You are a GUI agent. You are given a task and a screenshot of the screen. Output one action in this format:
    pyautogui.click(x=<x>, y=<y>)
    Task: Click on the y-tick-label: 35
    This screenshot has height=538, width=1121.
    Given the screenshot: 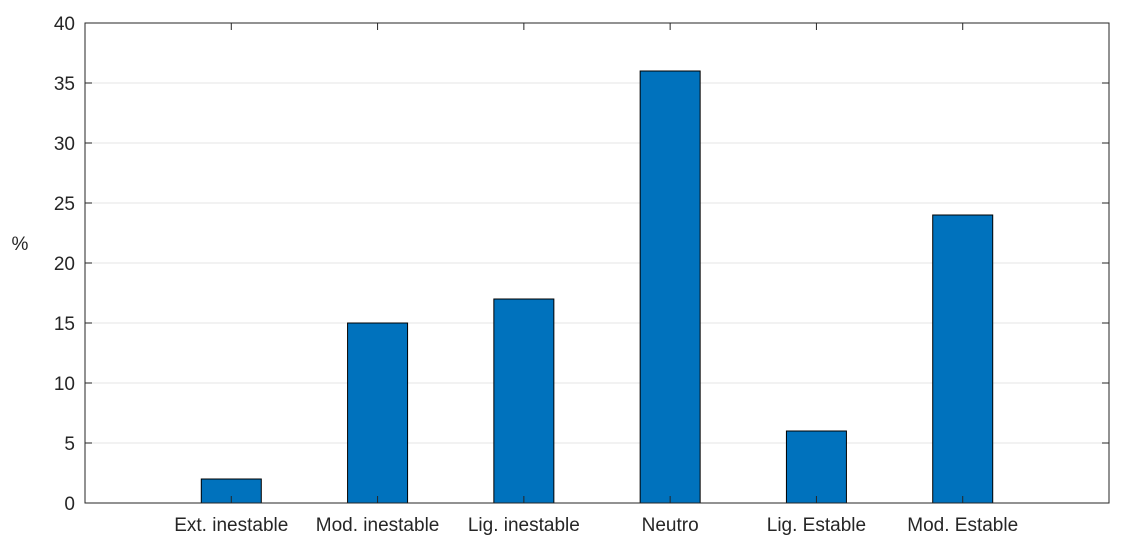 What is the action you would take?
    pyautogui.click(x=64, y=84)
    